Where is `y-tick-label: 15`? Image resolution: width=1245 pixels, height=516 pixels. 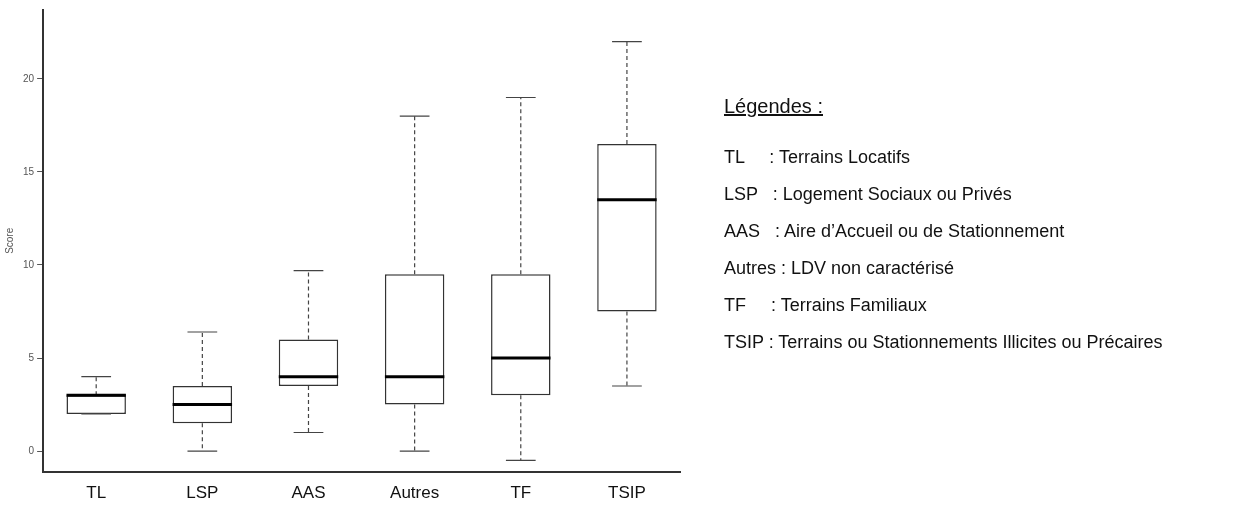
y-tick-label: 15 is located at coordinates (29, 171).